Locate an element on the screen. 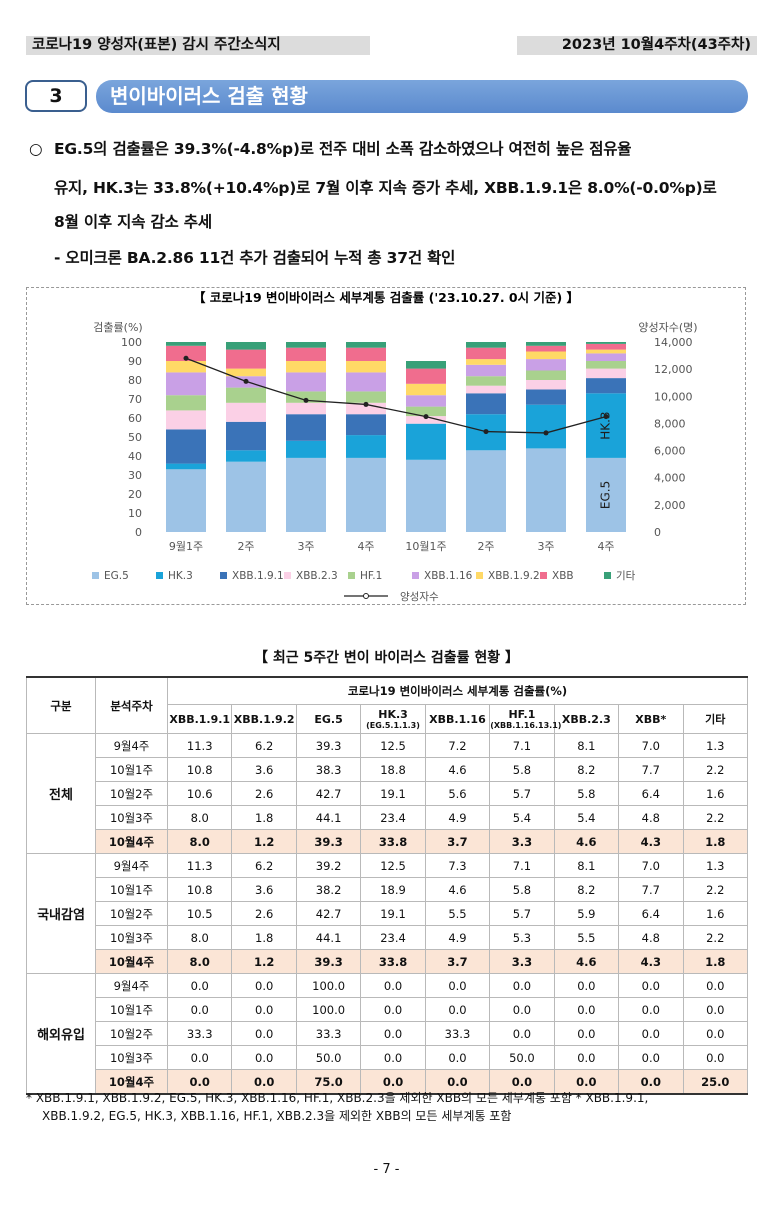  value-cell: 5.9 is located at coordinates (586, 913).